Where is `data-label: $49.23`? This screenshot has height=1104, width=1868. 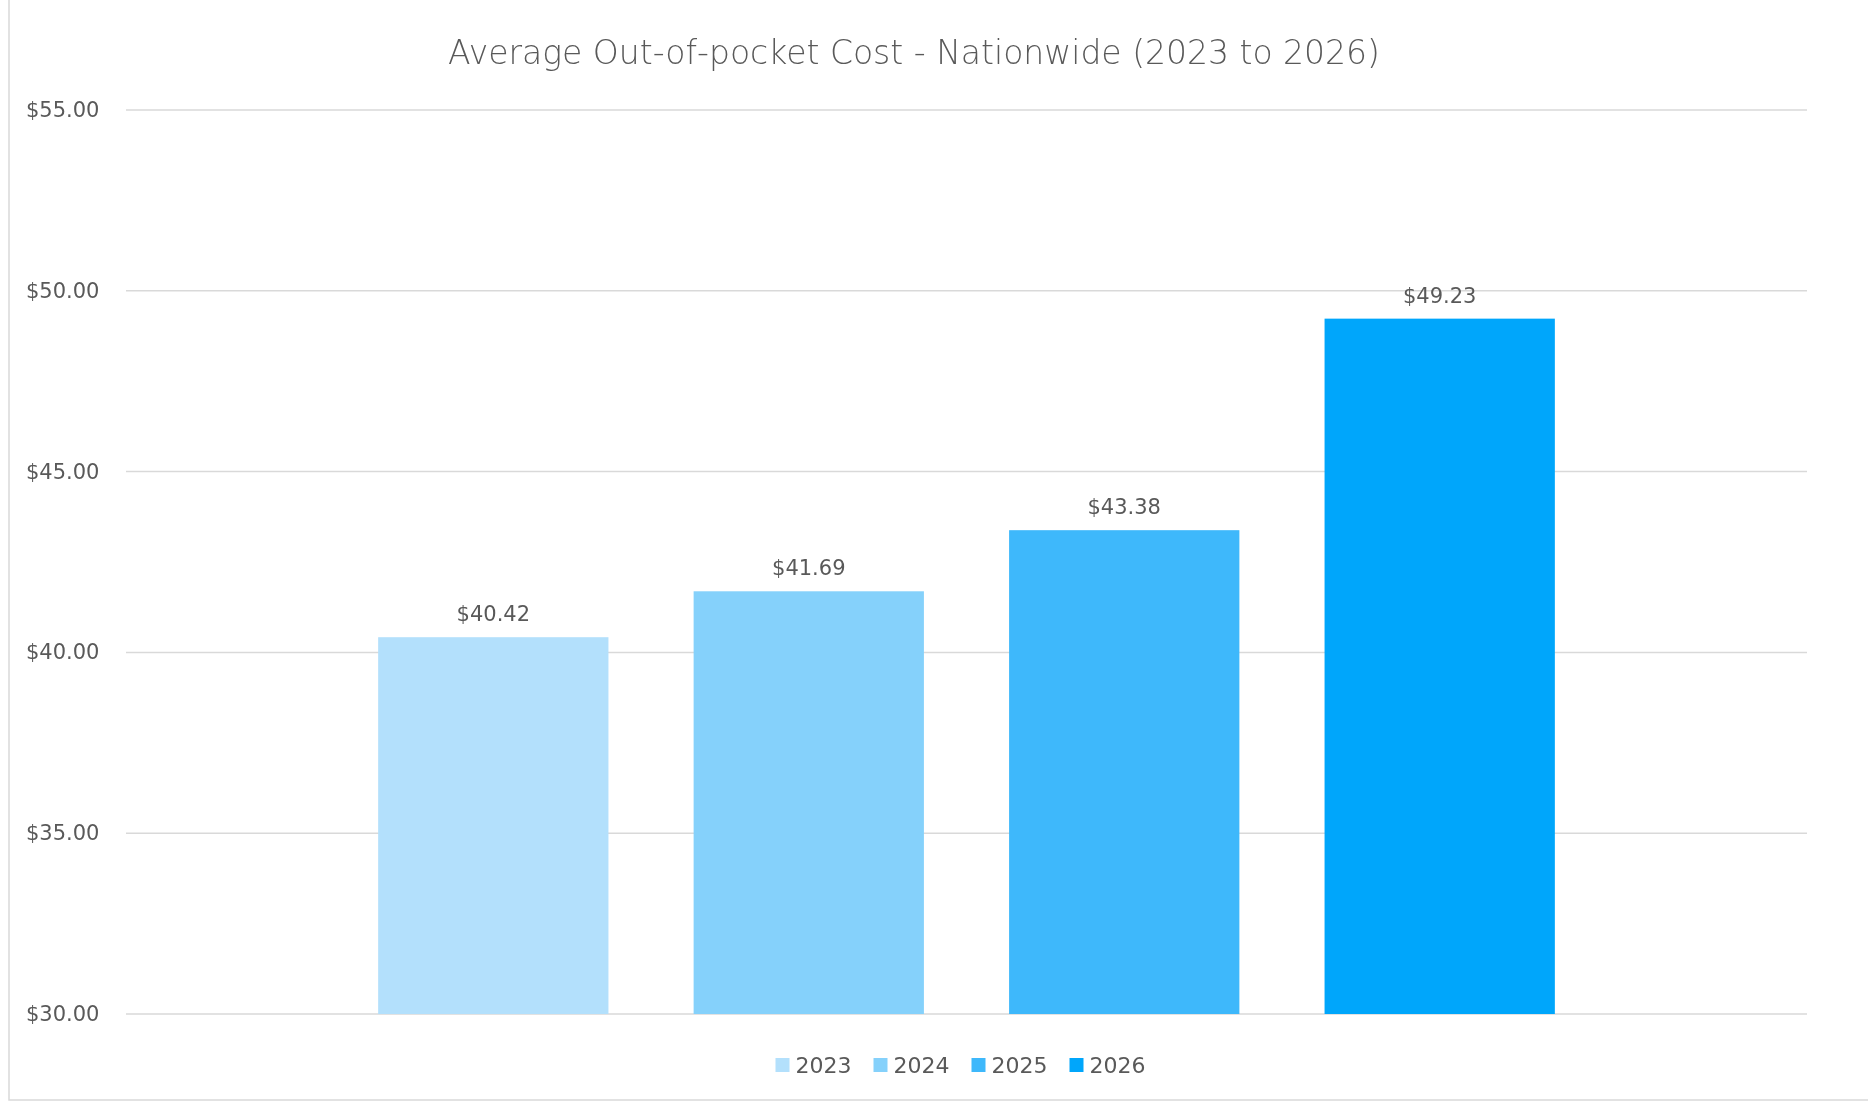
data-label: $49.23 is located at coordinates (1439, 295).